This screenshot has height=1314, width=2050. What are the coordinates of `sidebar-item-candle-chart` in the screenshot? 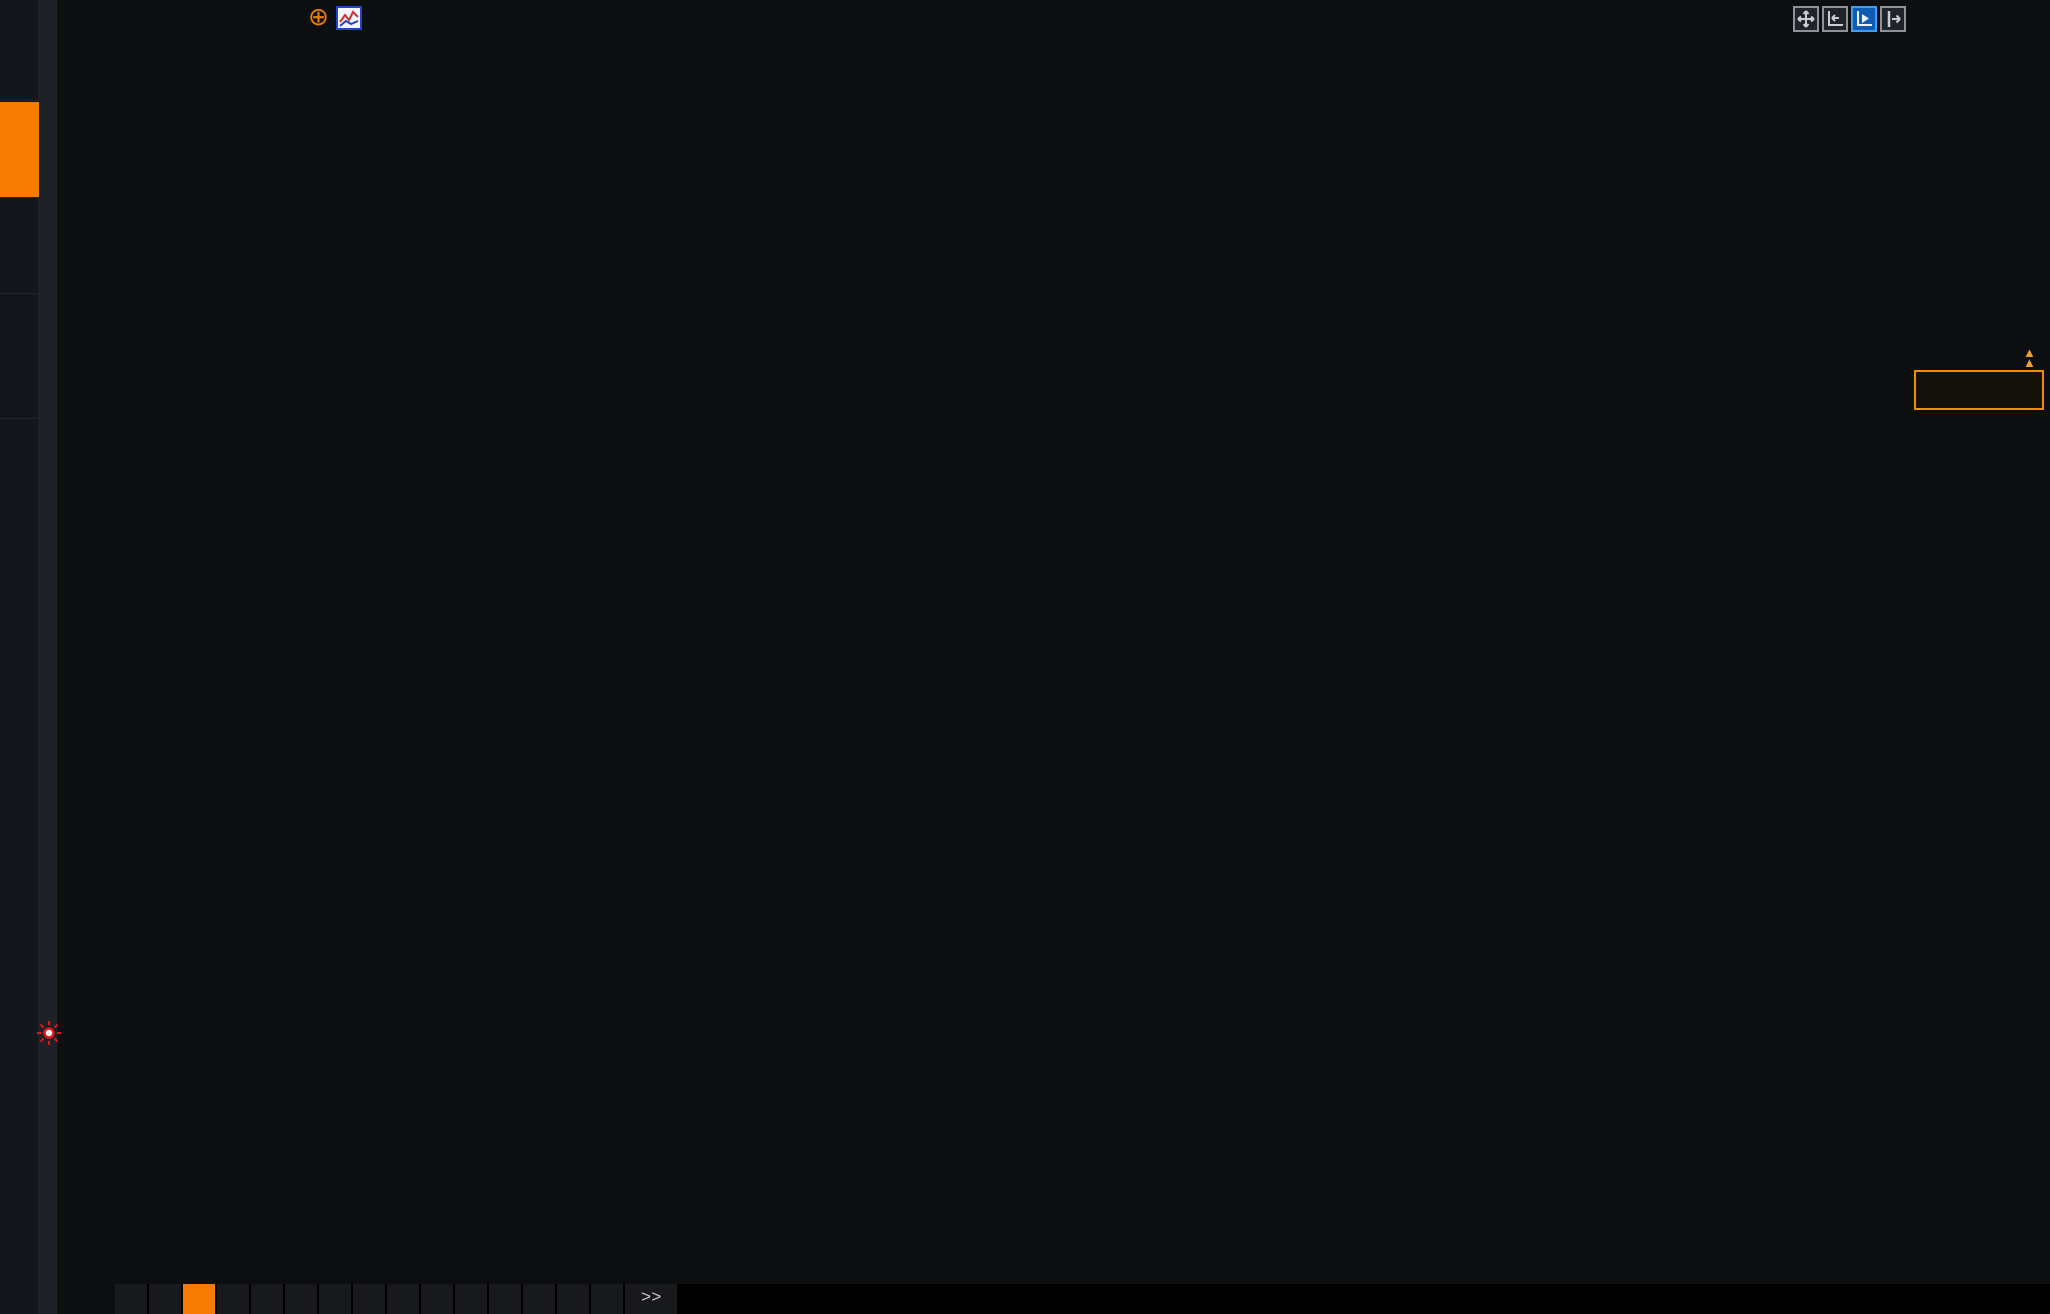 It's located at (19, 150).